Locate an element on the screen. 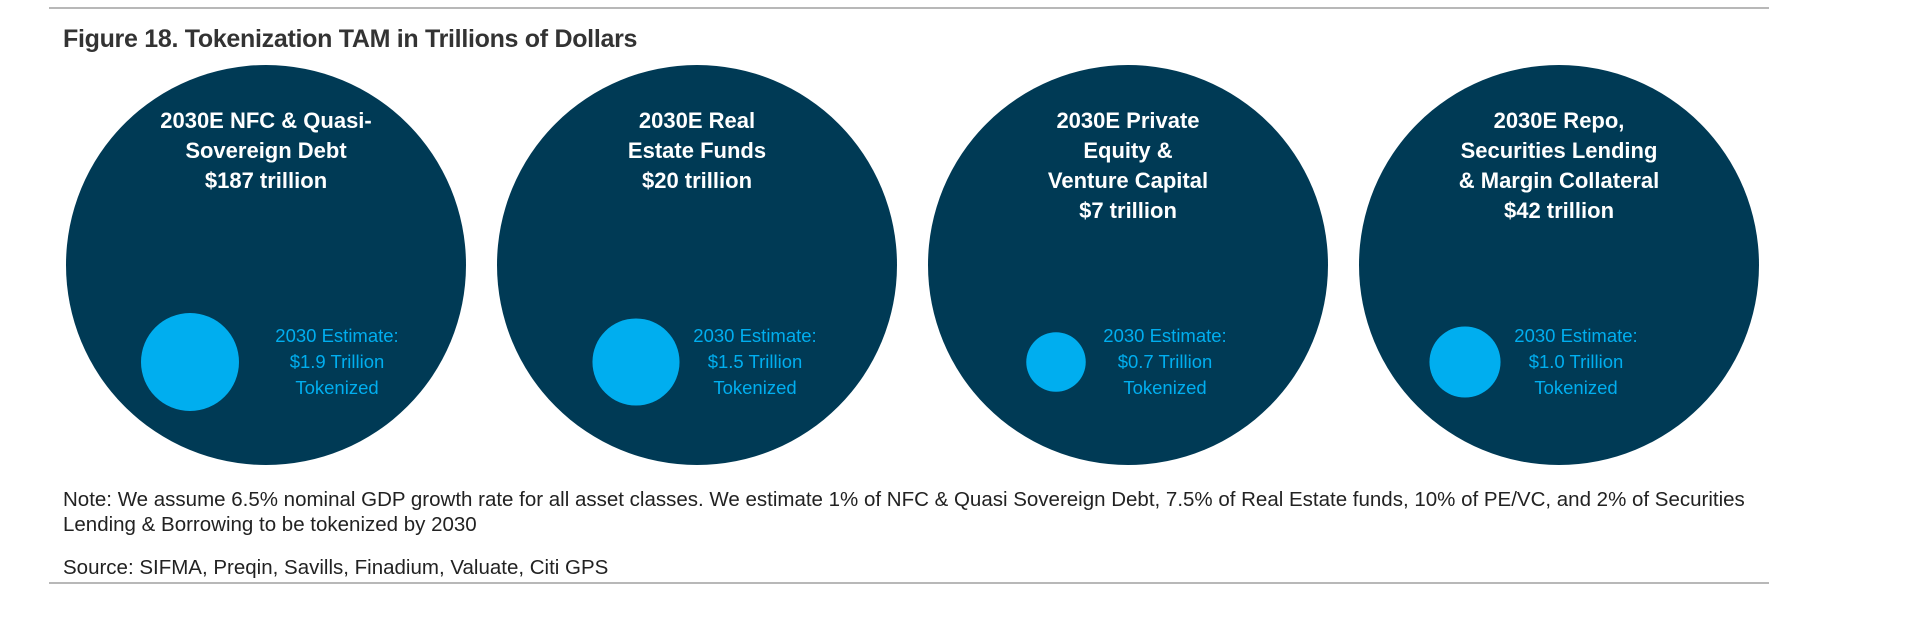 This screenshot has height=630, width=1920. tokenized-label-2-line-3: Tokenized is located at coordinates (754, 387).